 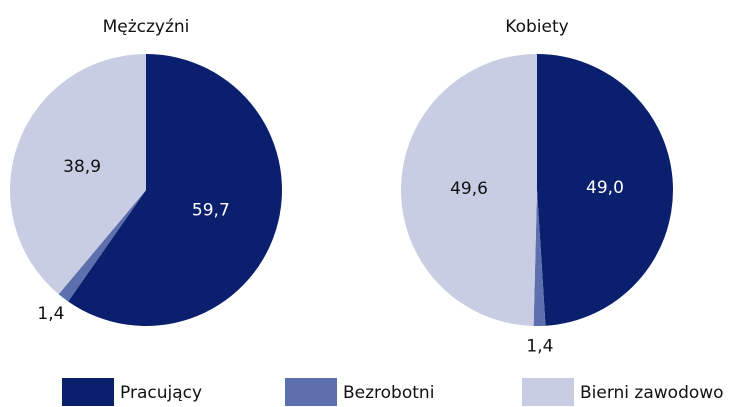 What do you see at coordinates (388, 393) in the screenshot?
I see `legend-label: Bezrobotni` at bounding box center [388, 393].